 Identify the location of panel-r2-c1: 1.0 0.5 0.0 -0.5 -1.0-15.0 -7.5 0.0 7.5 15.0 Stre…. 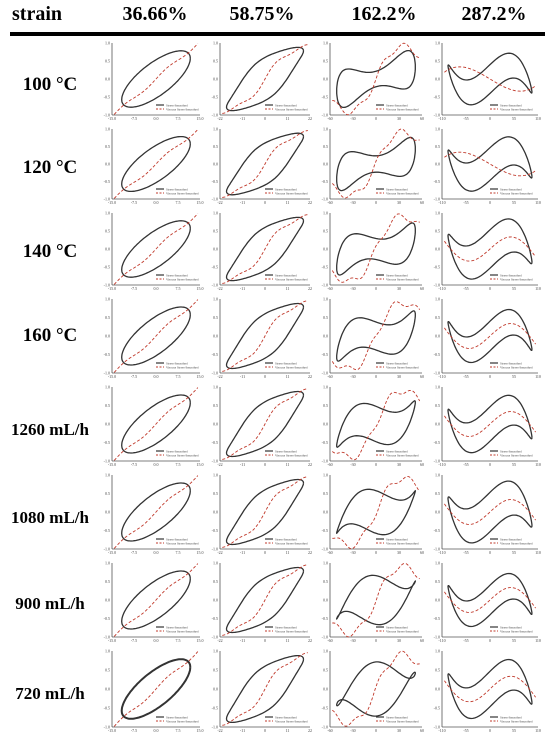
(154, 166).